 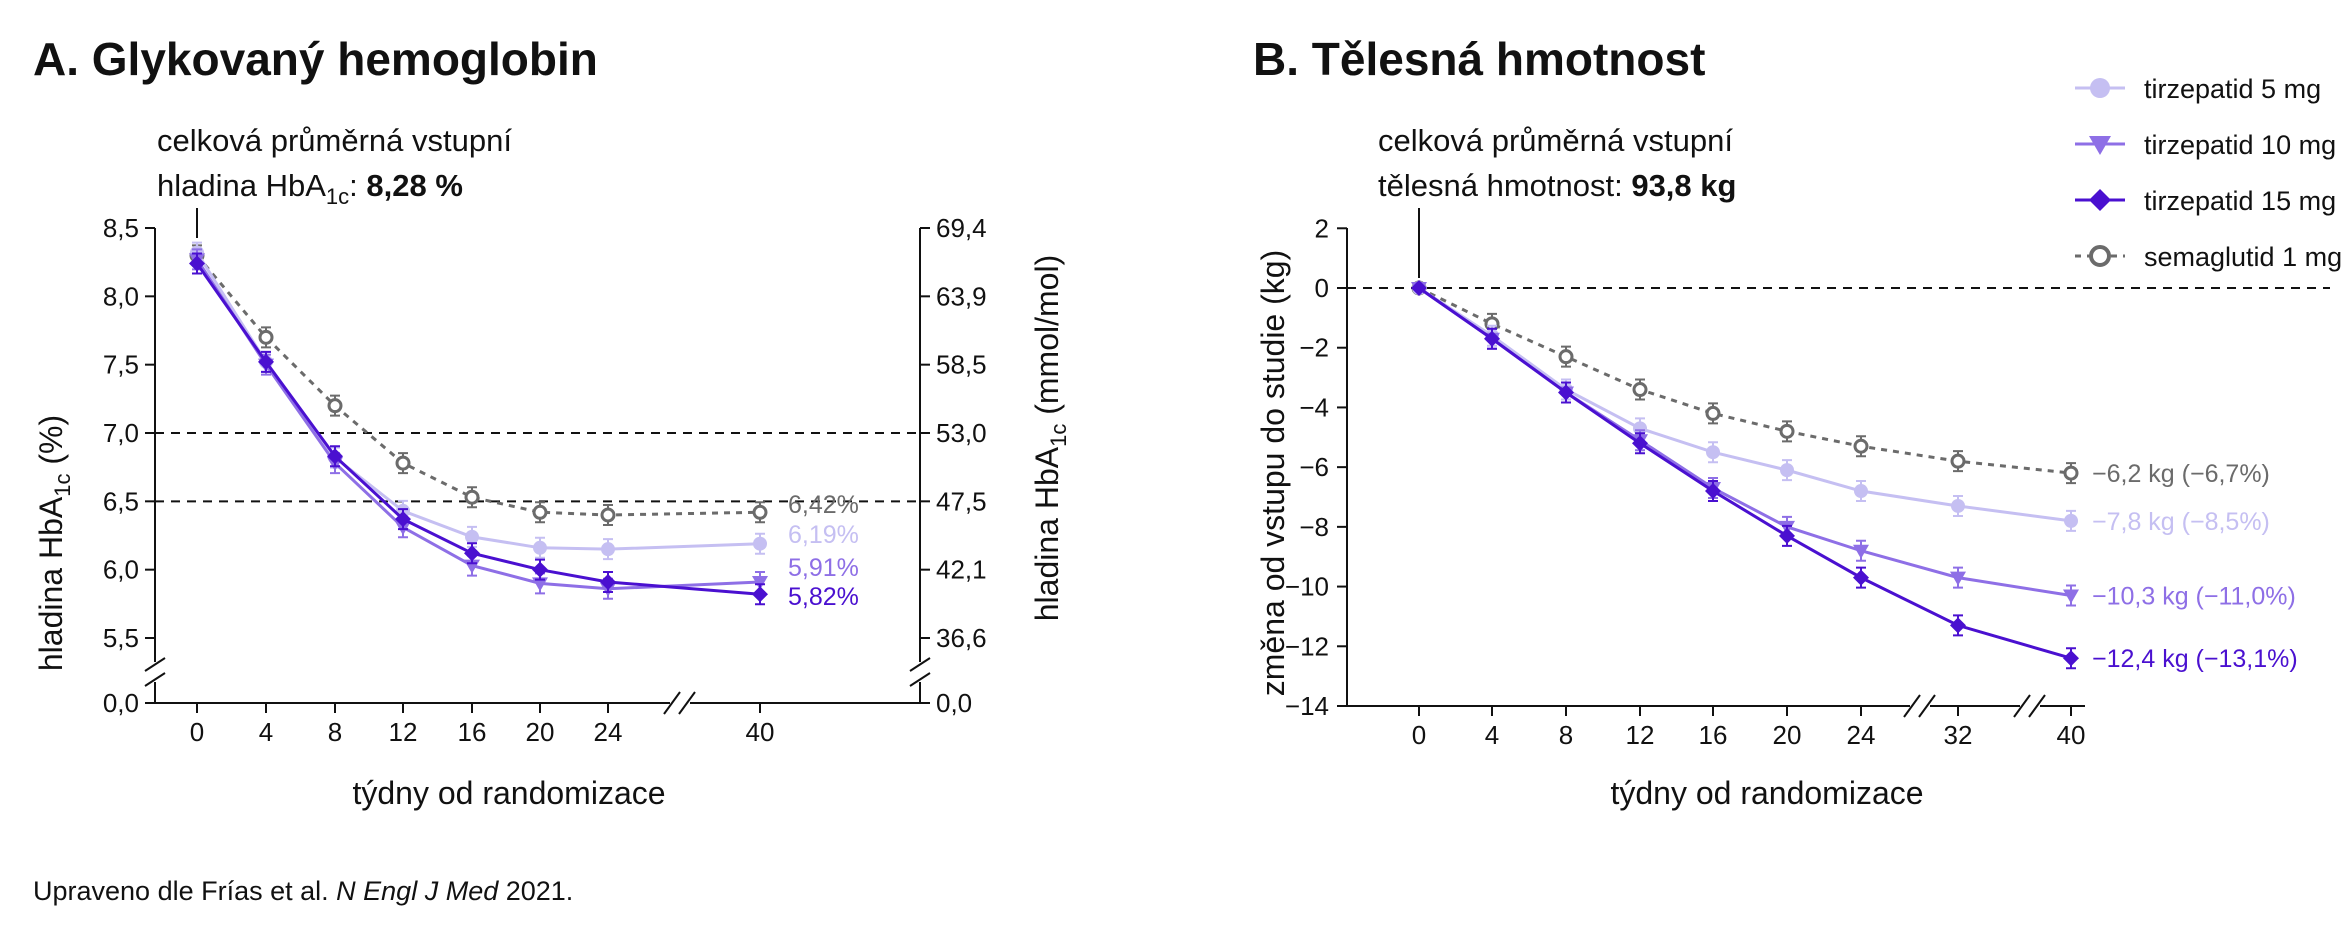 What do you see at coordinates (961, 570) in the screenshot?
I see `y2-tick-label: 42,1` at bounding box center [961, 570].